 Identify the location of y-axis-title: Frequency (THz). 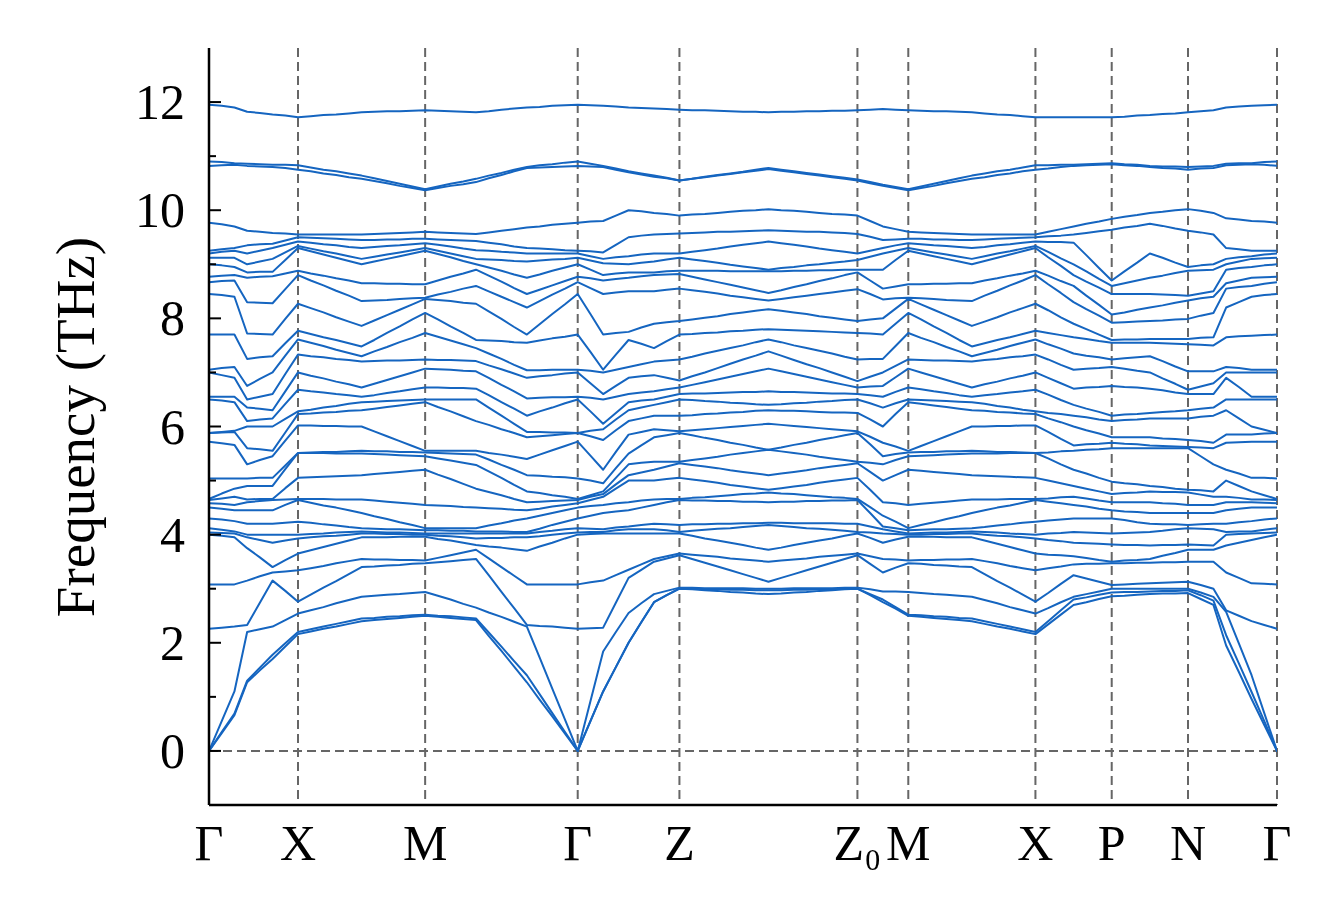
(75, 426).